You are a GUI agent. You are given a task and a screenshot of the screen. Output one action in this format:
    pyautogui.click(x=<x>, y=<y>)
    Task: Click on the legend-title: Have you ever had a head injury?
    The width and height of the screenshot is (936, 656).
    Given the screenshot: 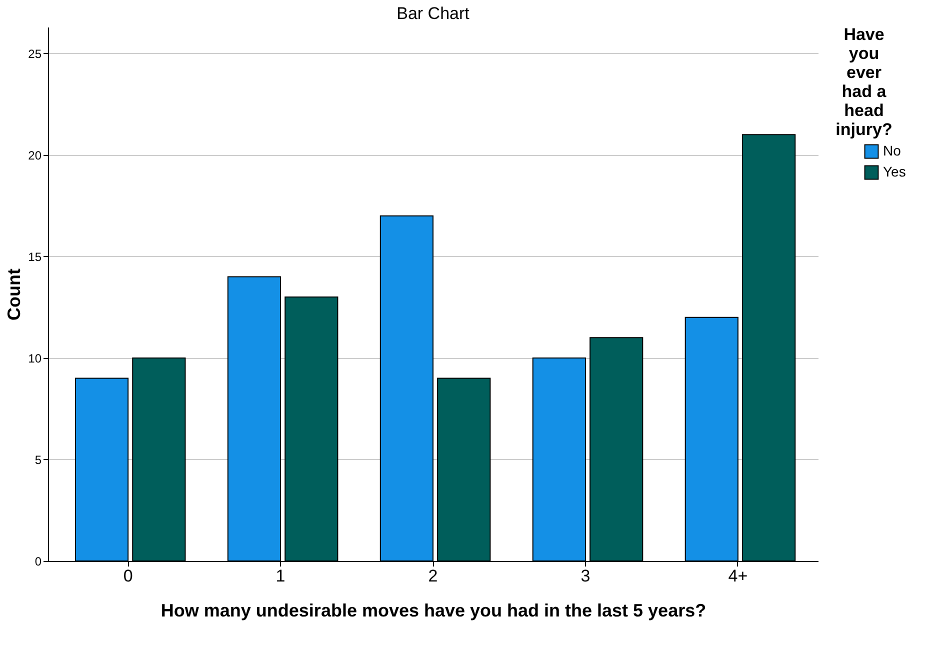 What is the action you would take?
    pyautogui.click(x=864, y=82)
    